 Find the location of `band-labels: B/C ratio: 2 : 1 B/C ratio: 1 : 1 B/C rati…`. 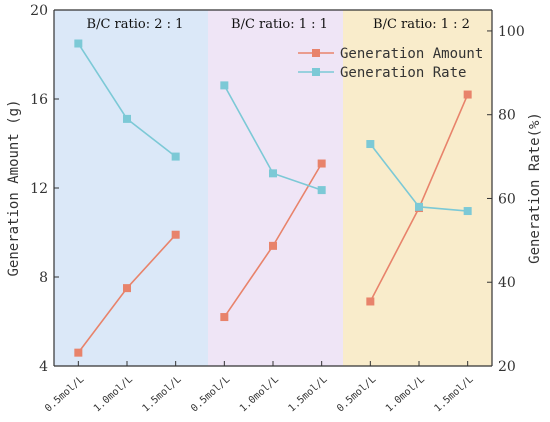

band-labels: B/C ratio: 2 : 1 B/C ratio: 1 : 1 B/C rati… is located at coordinates (278, 24).